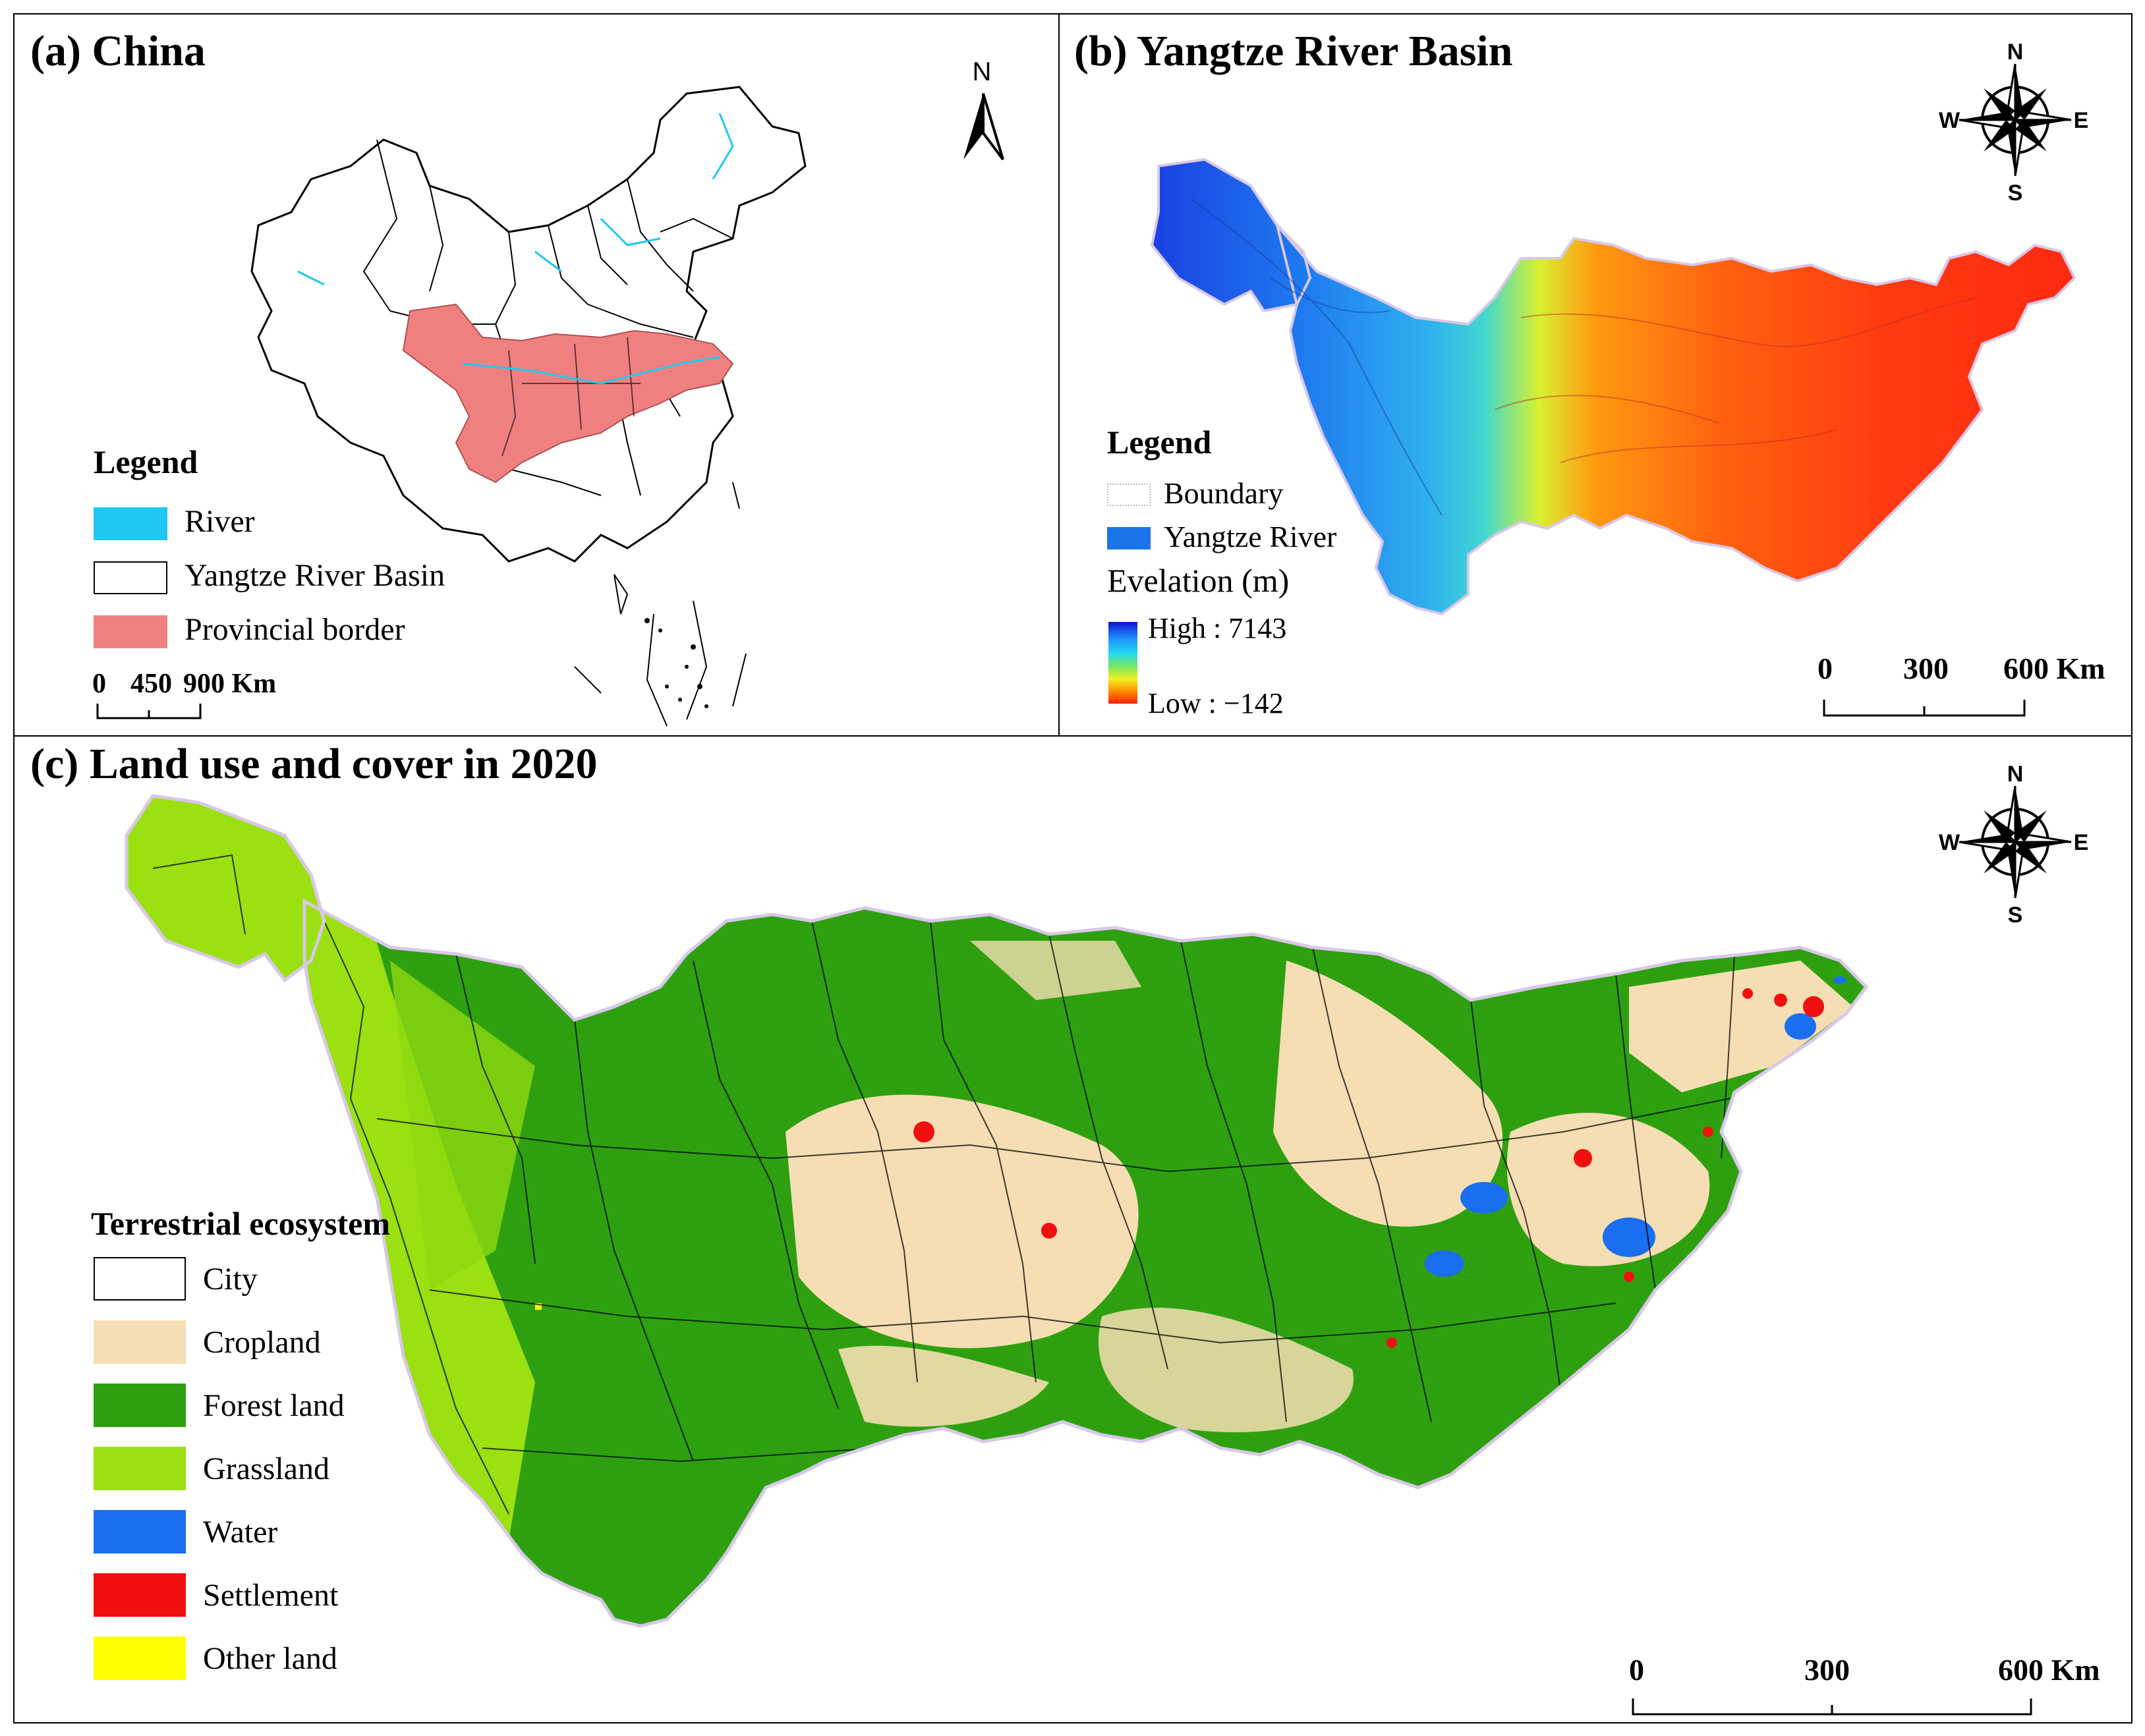 The image size is (2145, 1736). Describe the element at coordinates (140, 1279) in the screenshot. I see `city-swatch` at that location.